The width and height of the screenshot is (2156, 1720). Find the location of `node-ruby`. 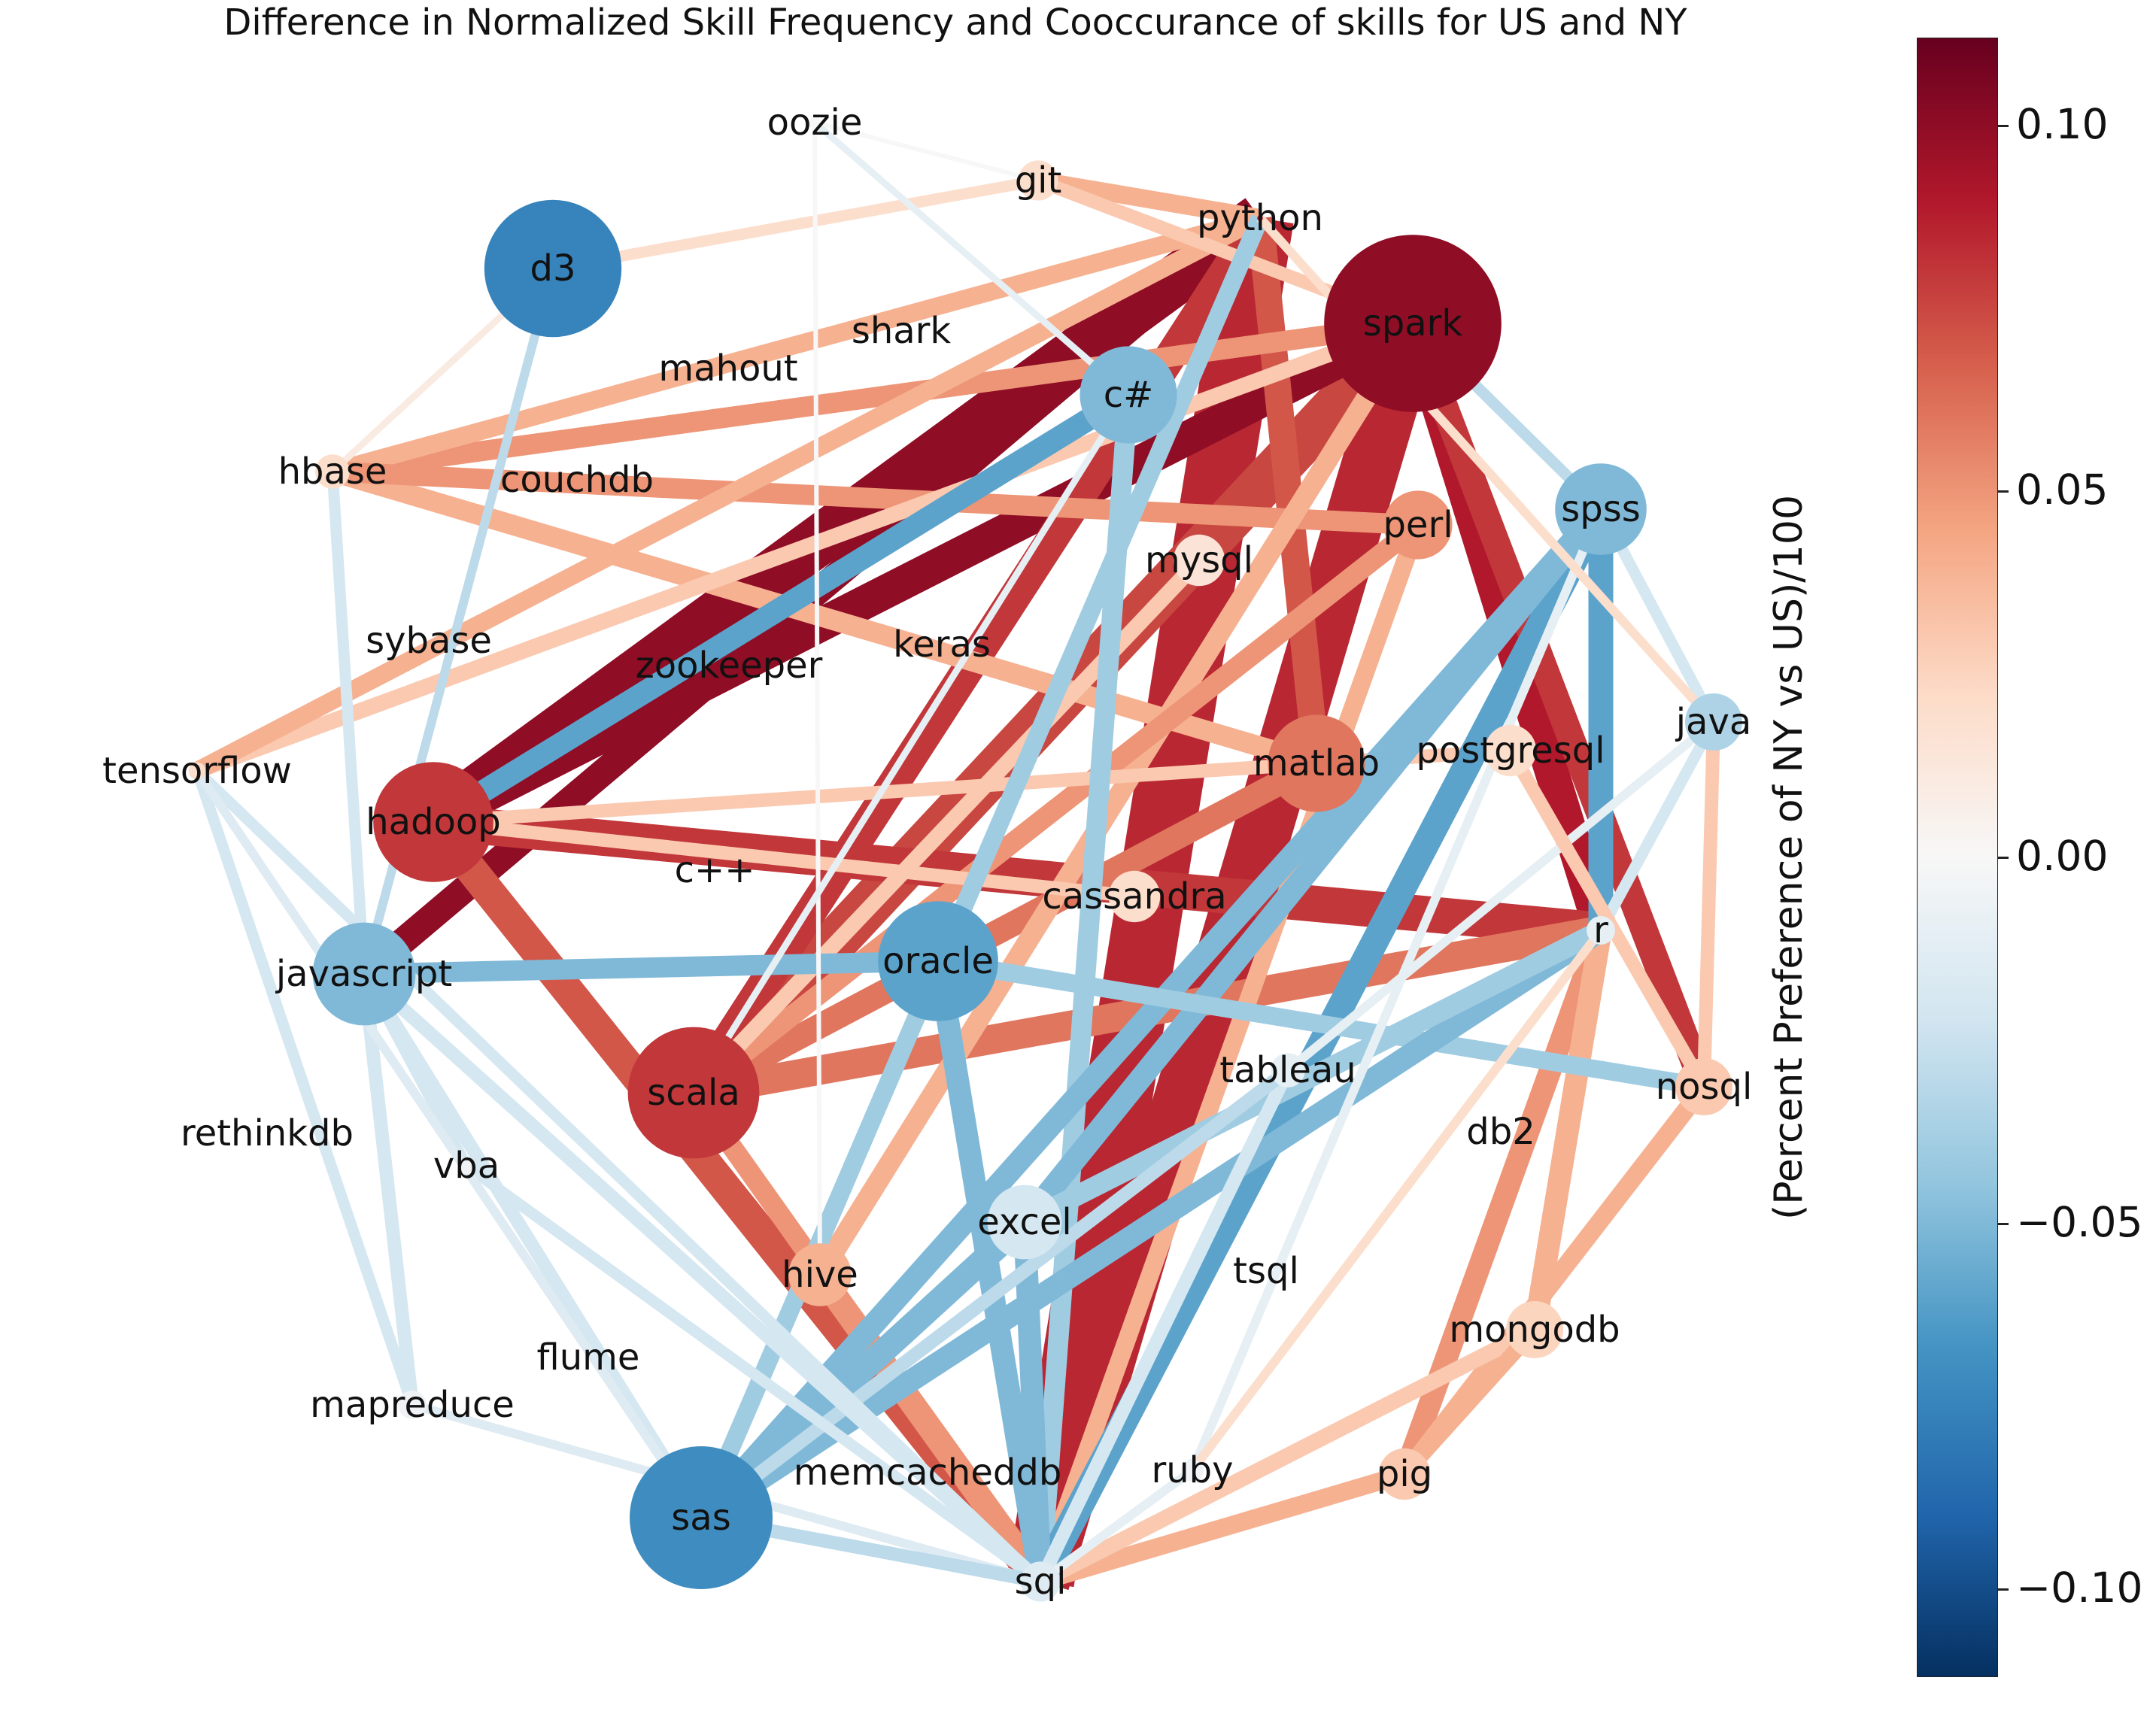

node-ruby is located at coordinates (1192, 1470).